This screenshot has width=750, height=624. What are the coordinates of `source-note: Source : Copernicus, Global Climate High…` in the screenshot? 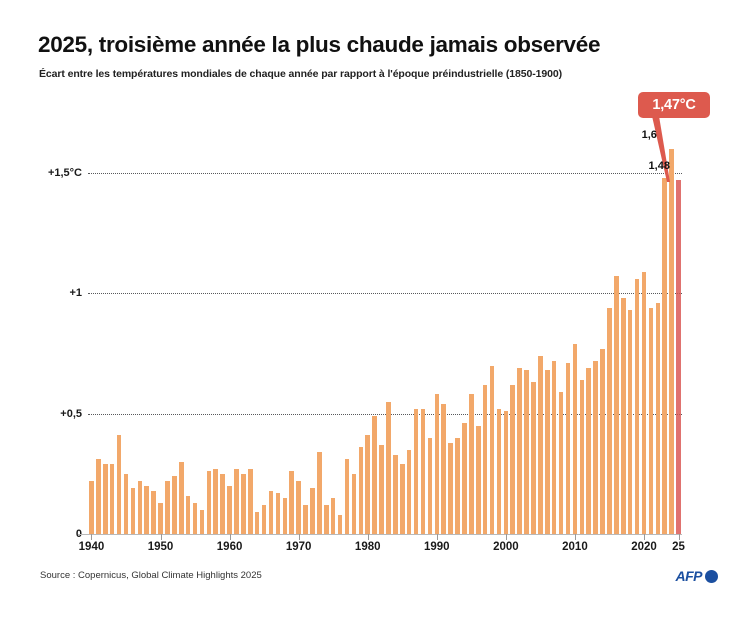 It's located at (151, 575).